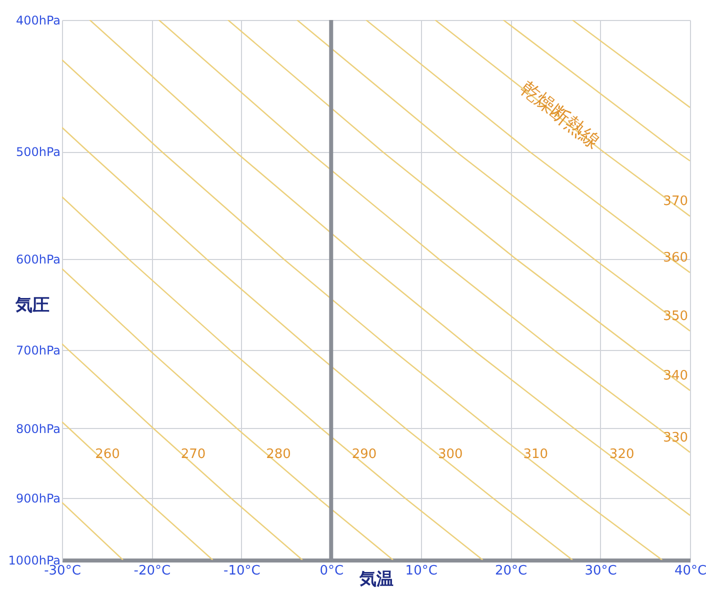  I want to click on x-tick-label: 20°C, so click(511, 571).